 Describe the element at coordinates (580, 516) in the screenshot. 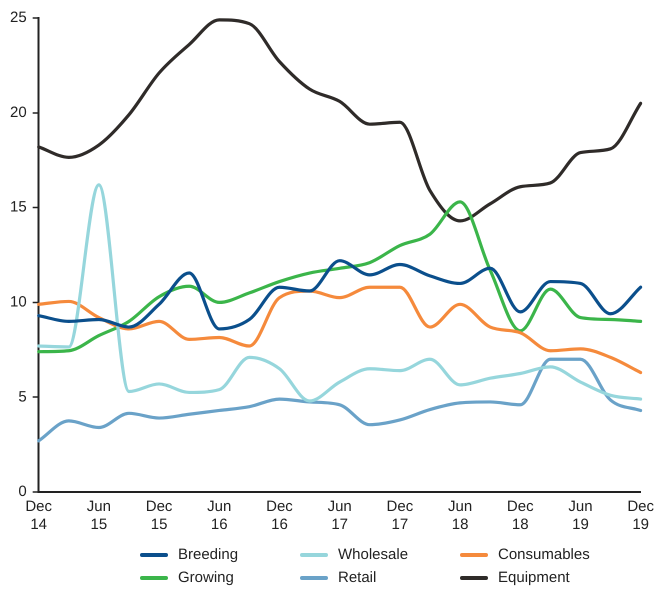

I see `x-tick-label: Jun 19` at that location.